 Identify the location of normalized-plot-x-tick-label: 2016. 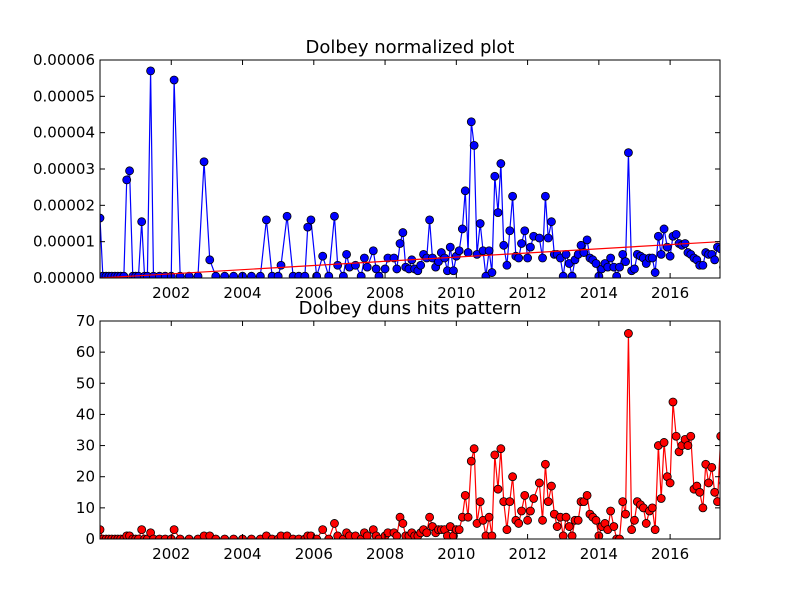
(670, 293).